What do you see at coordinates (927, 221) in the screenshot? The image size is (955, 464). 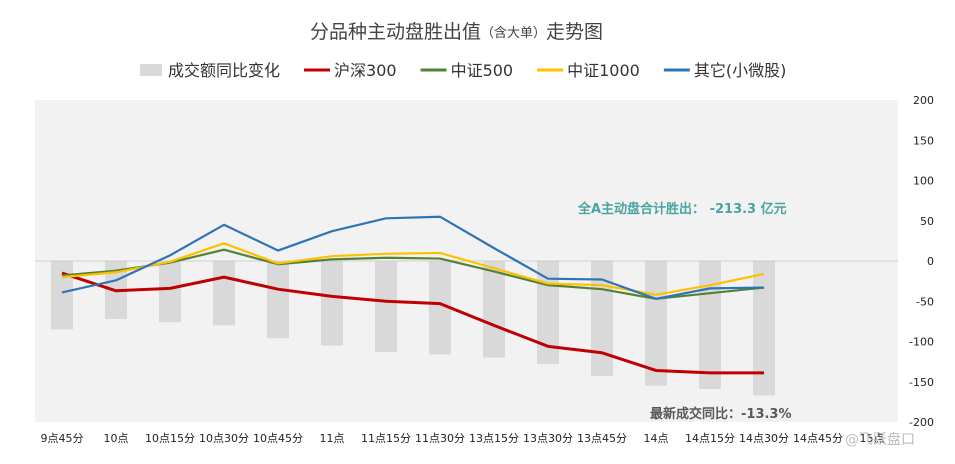 I see `y-tick-label: 50` at bounding box center [927, 221].